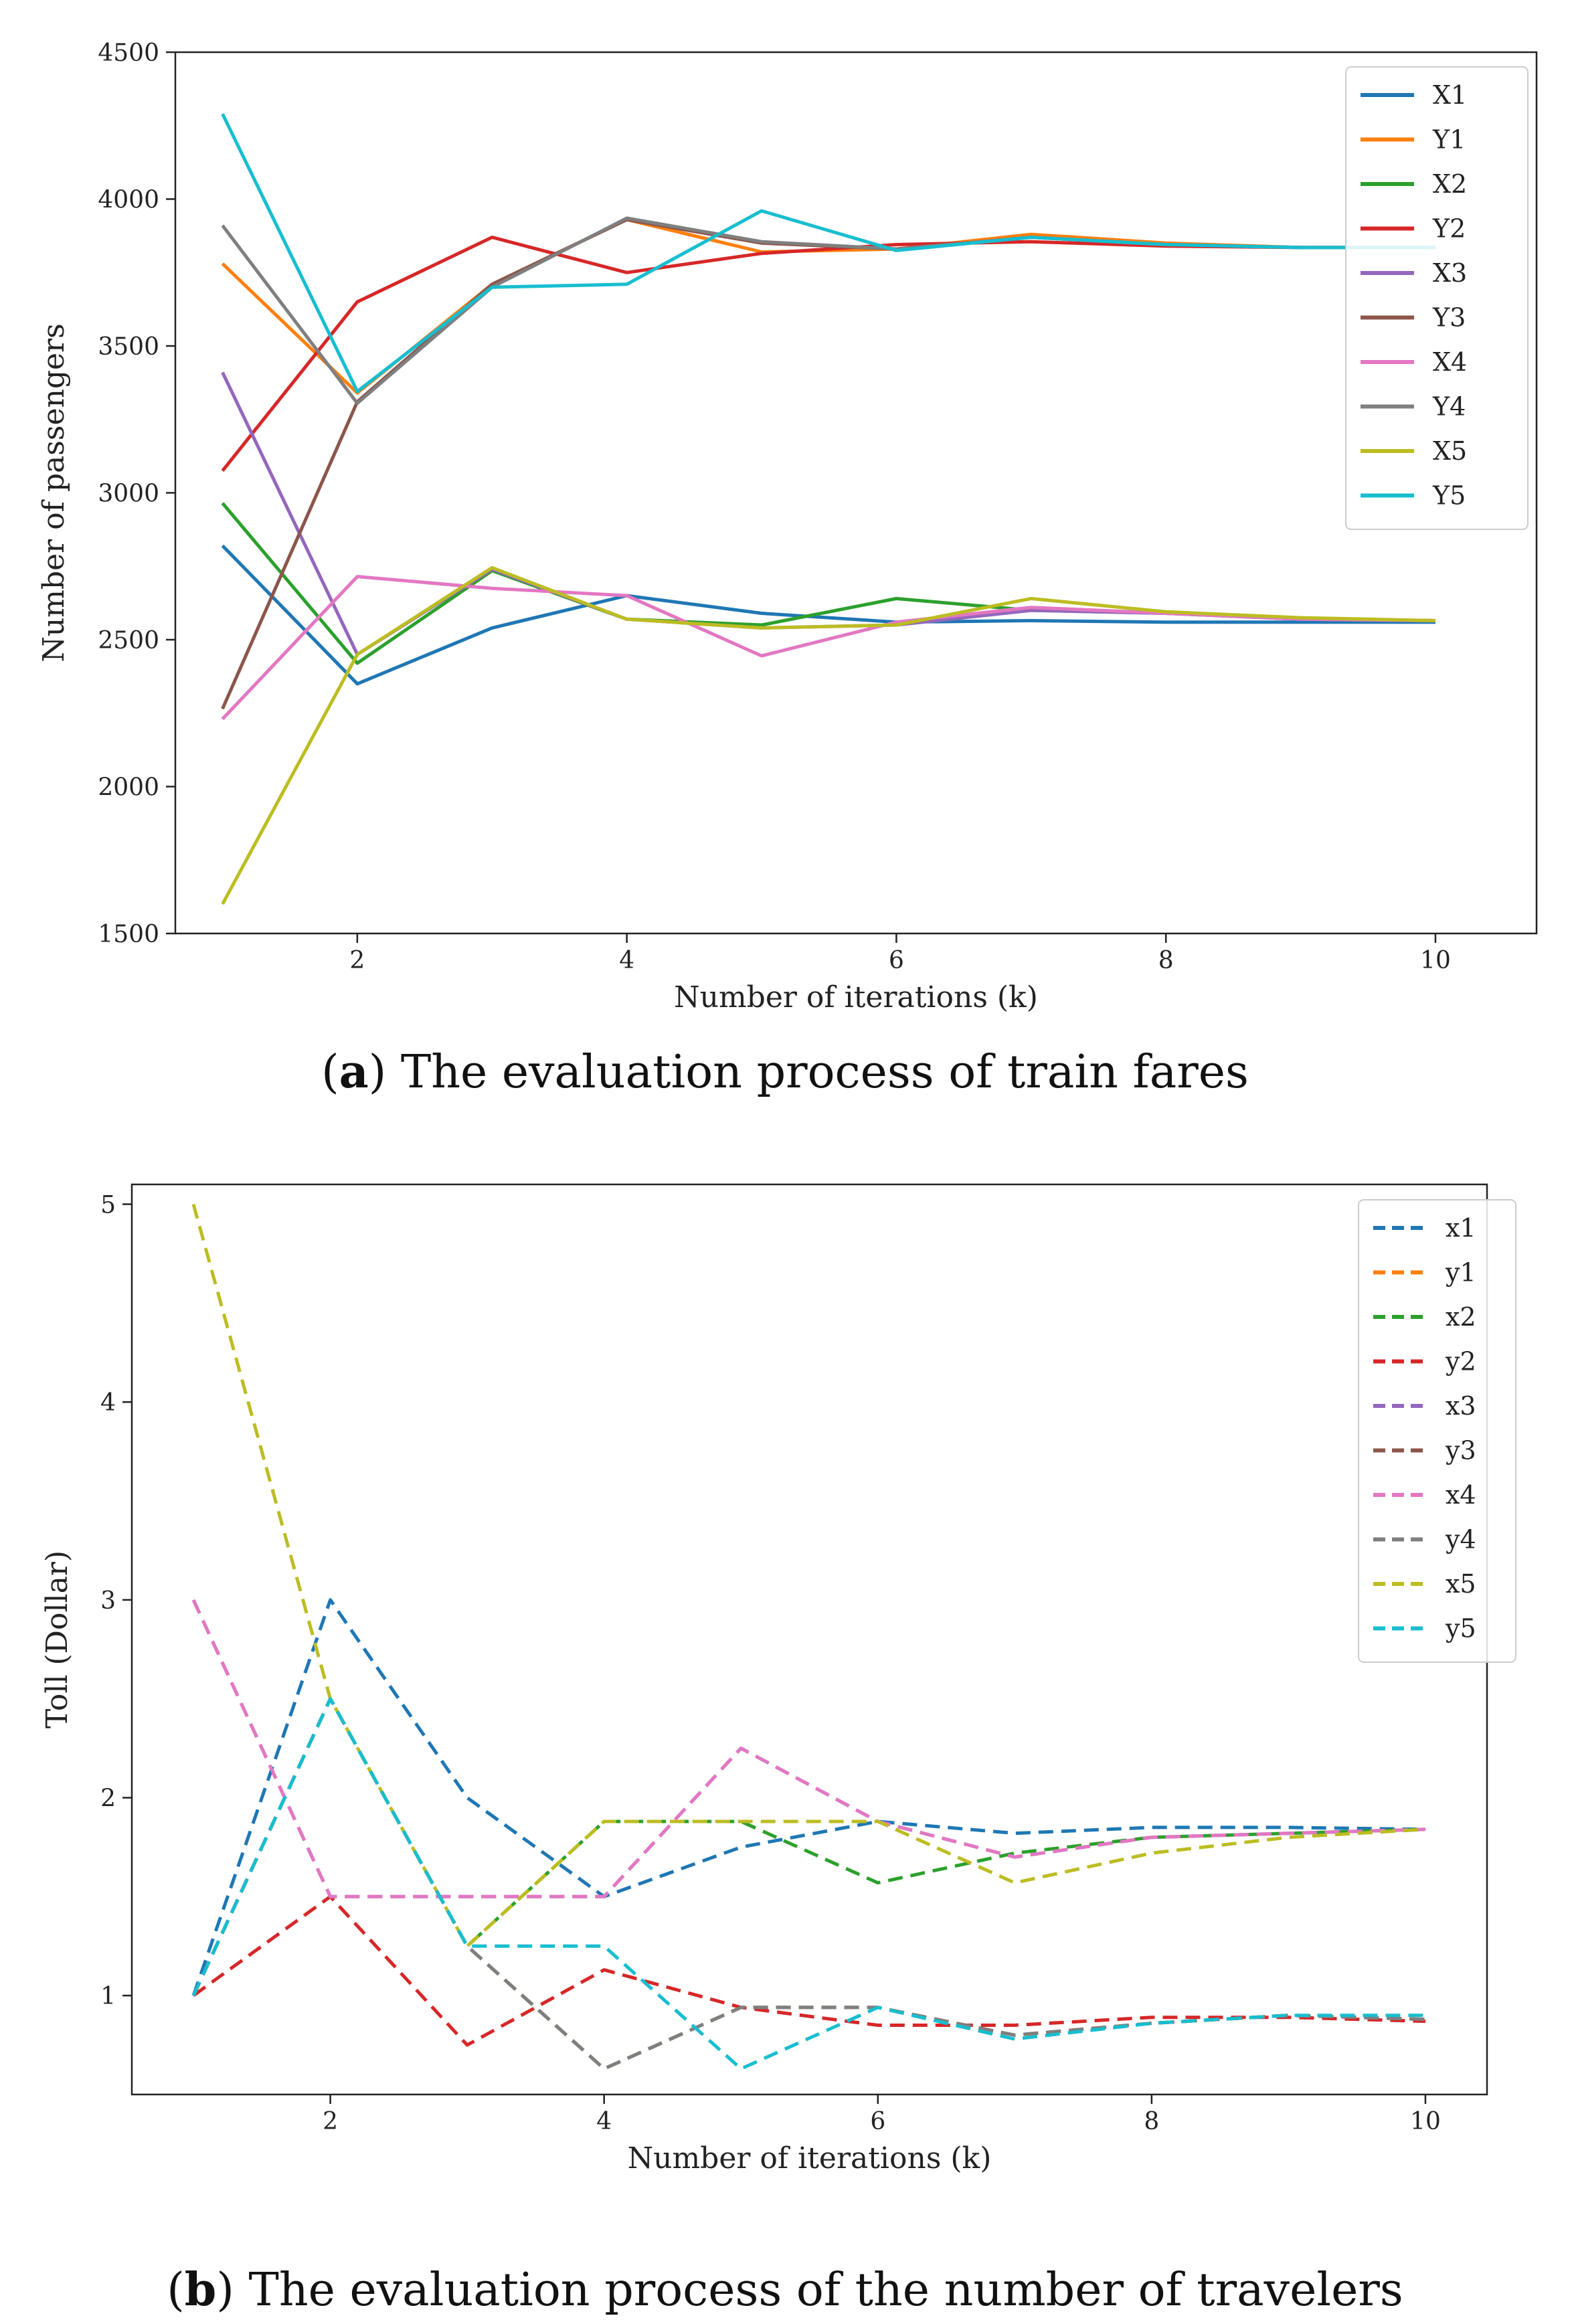 This screenshot has height=2324, width=1570. I want to click on y-tick-label: 2000, so click(128, 788).